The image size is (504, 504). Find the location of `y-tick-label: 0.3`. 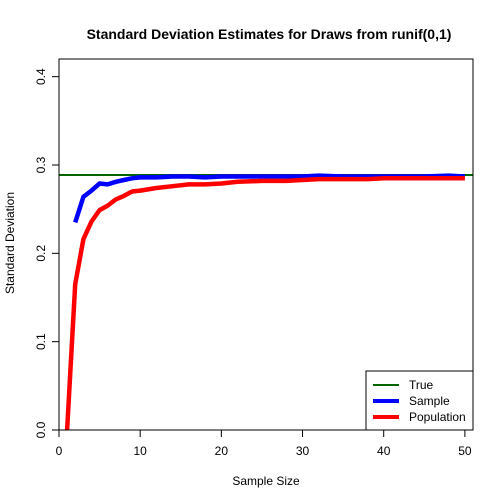

y-tick-label: 0.3 is located at coordinates (41, 164).